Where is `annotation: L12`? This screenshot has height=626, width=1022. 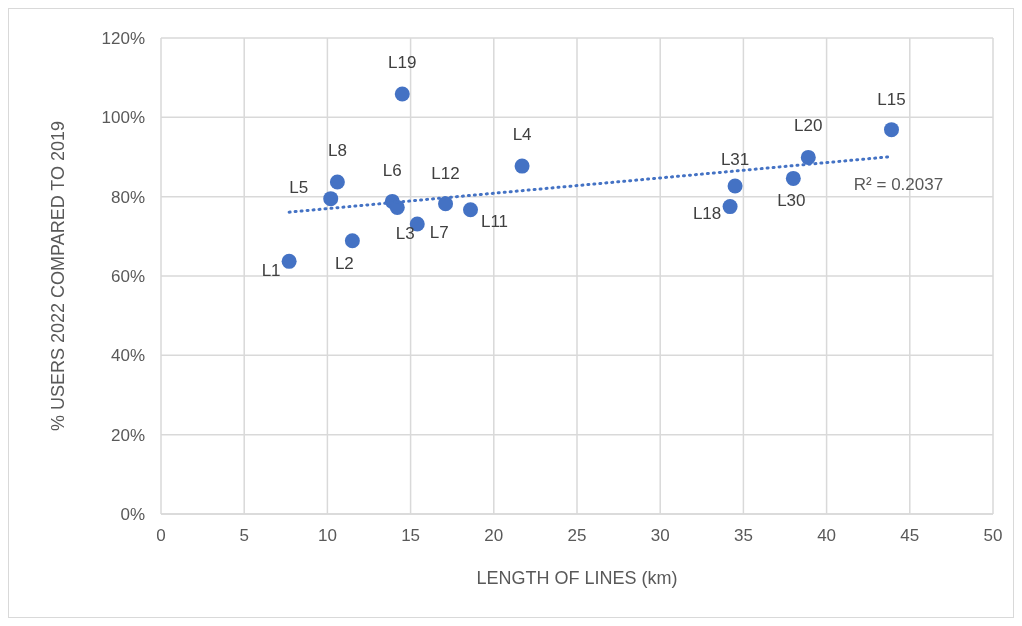
annotation: L12 is located at coordinates (445, 173).